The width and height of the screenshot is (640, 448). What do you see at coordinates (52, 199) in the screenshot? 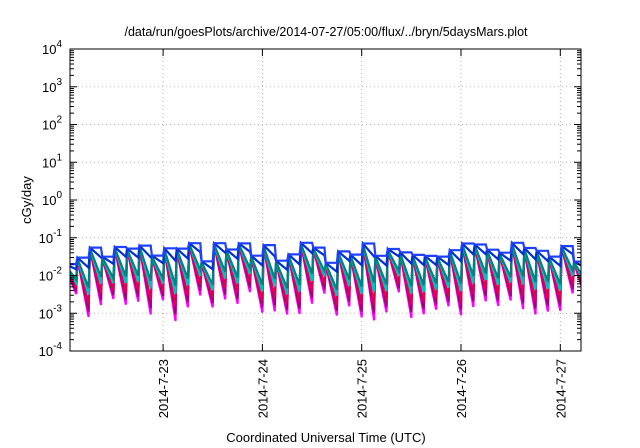
I see `y-tick-label: 10⁰` at bounding box center [52, 199].